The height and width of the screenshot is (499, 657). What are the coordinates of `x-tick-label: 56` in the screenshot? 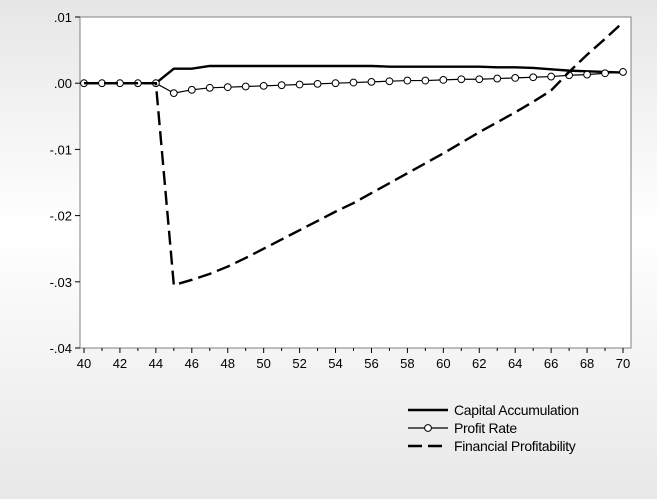 It's located at (371, 363).